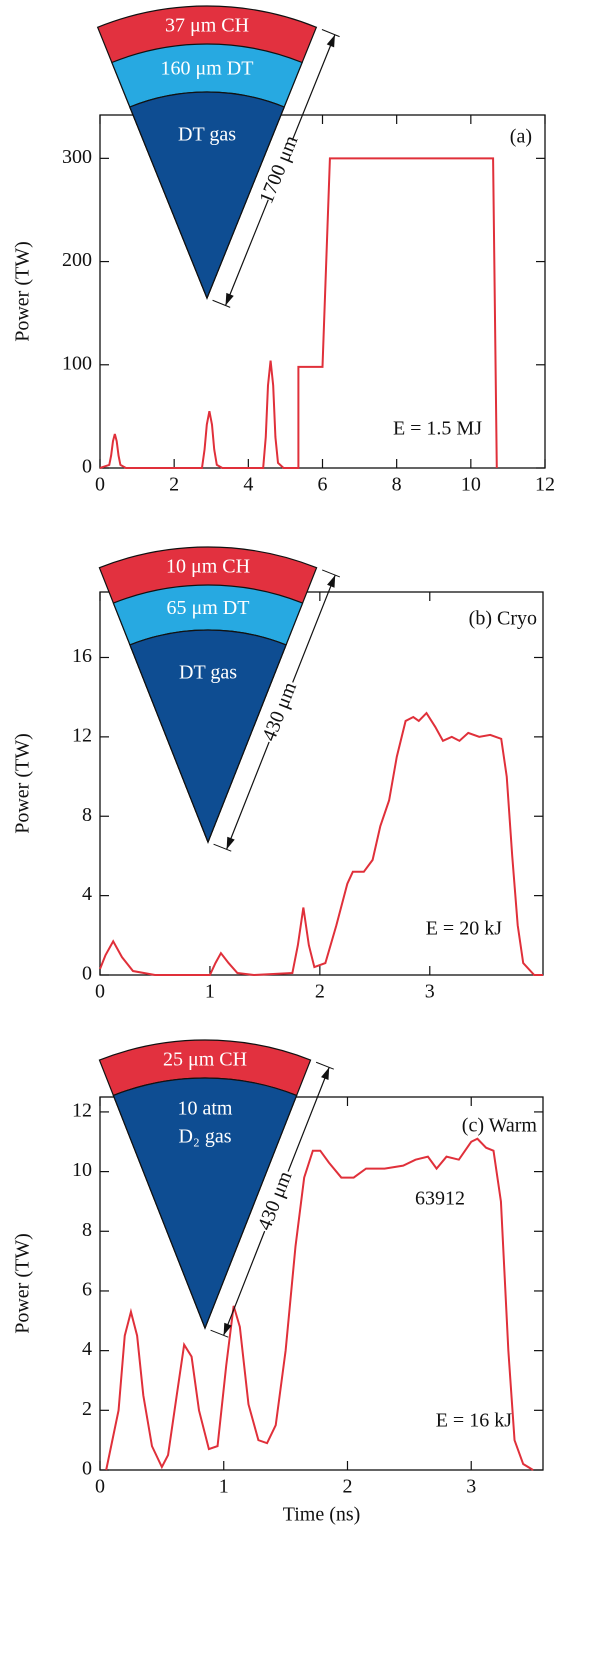 Image resolution: width=593 pixels, height=1671 pixels. I want to click on x-tick-label: 6, so click(323, 485).